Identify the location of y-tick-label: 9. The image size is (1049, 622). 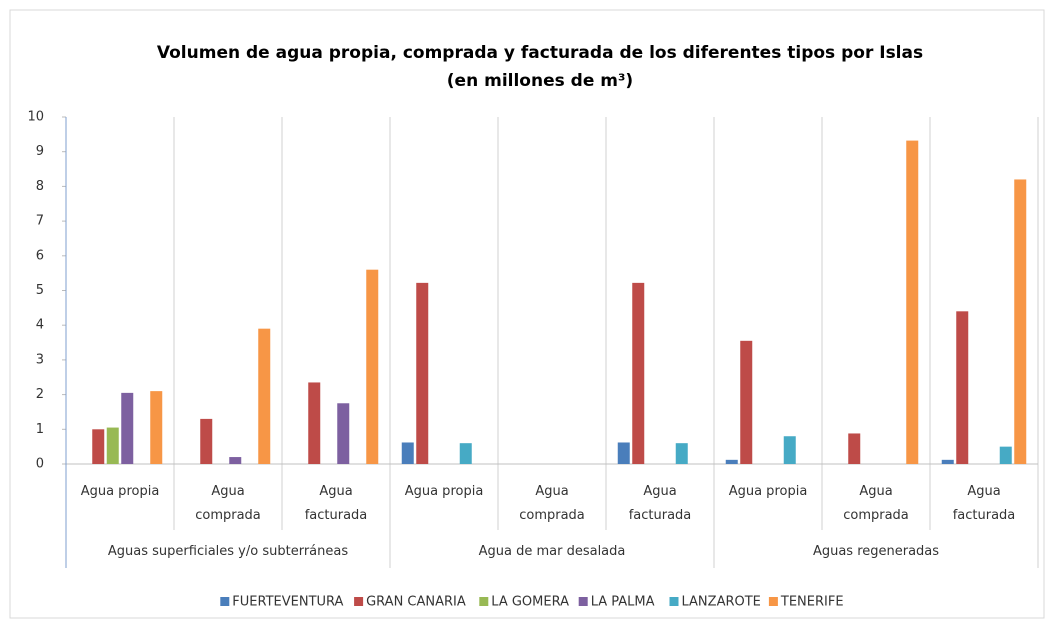
(40, 151).